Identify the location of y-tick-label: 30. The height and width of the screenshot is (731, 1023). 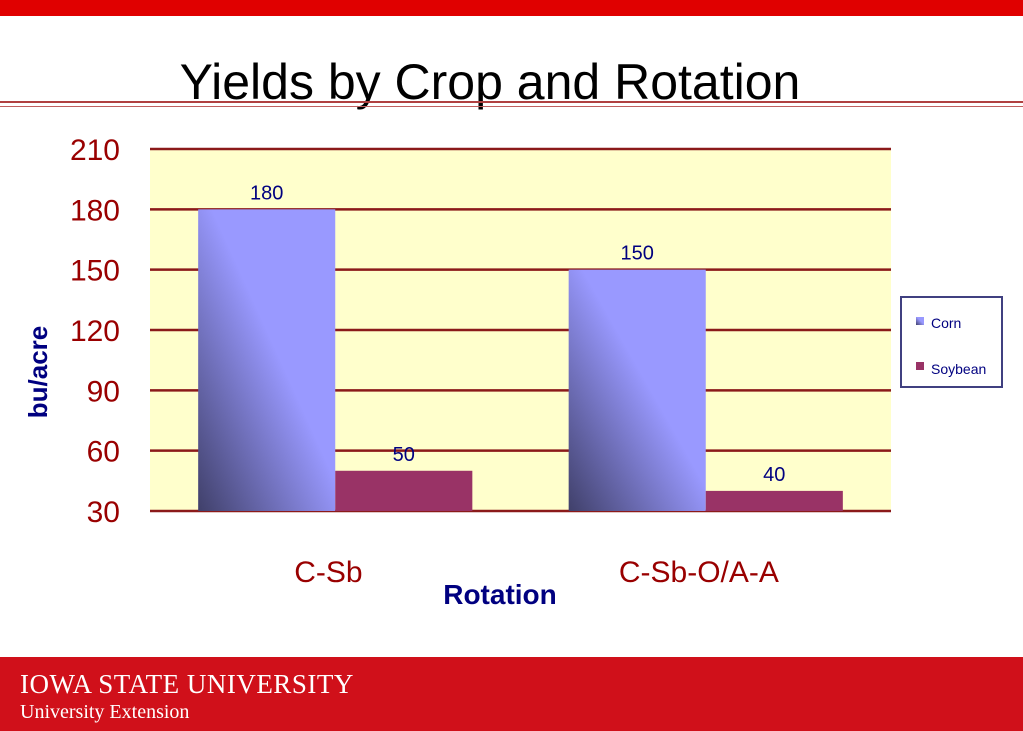
(103, 512).